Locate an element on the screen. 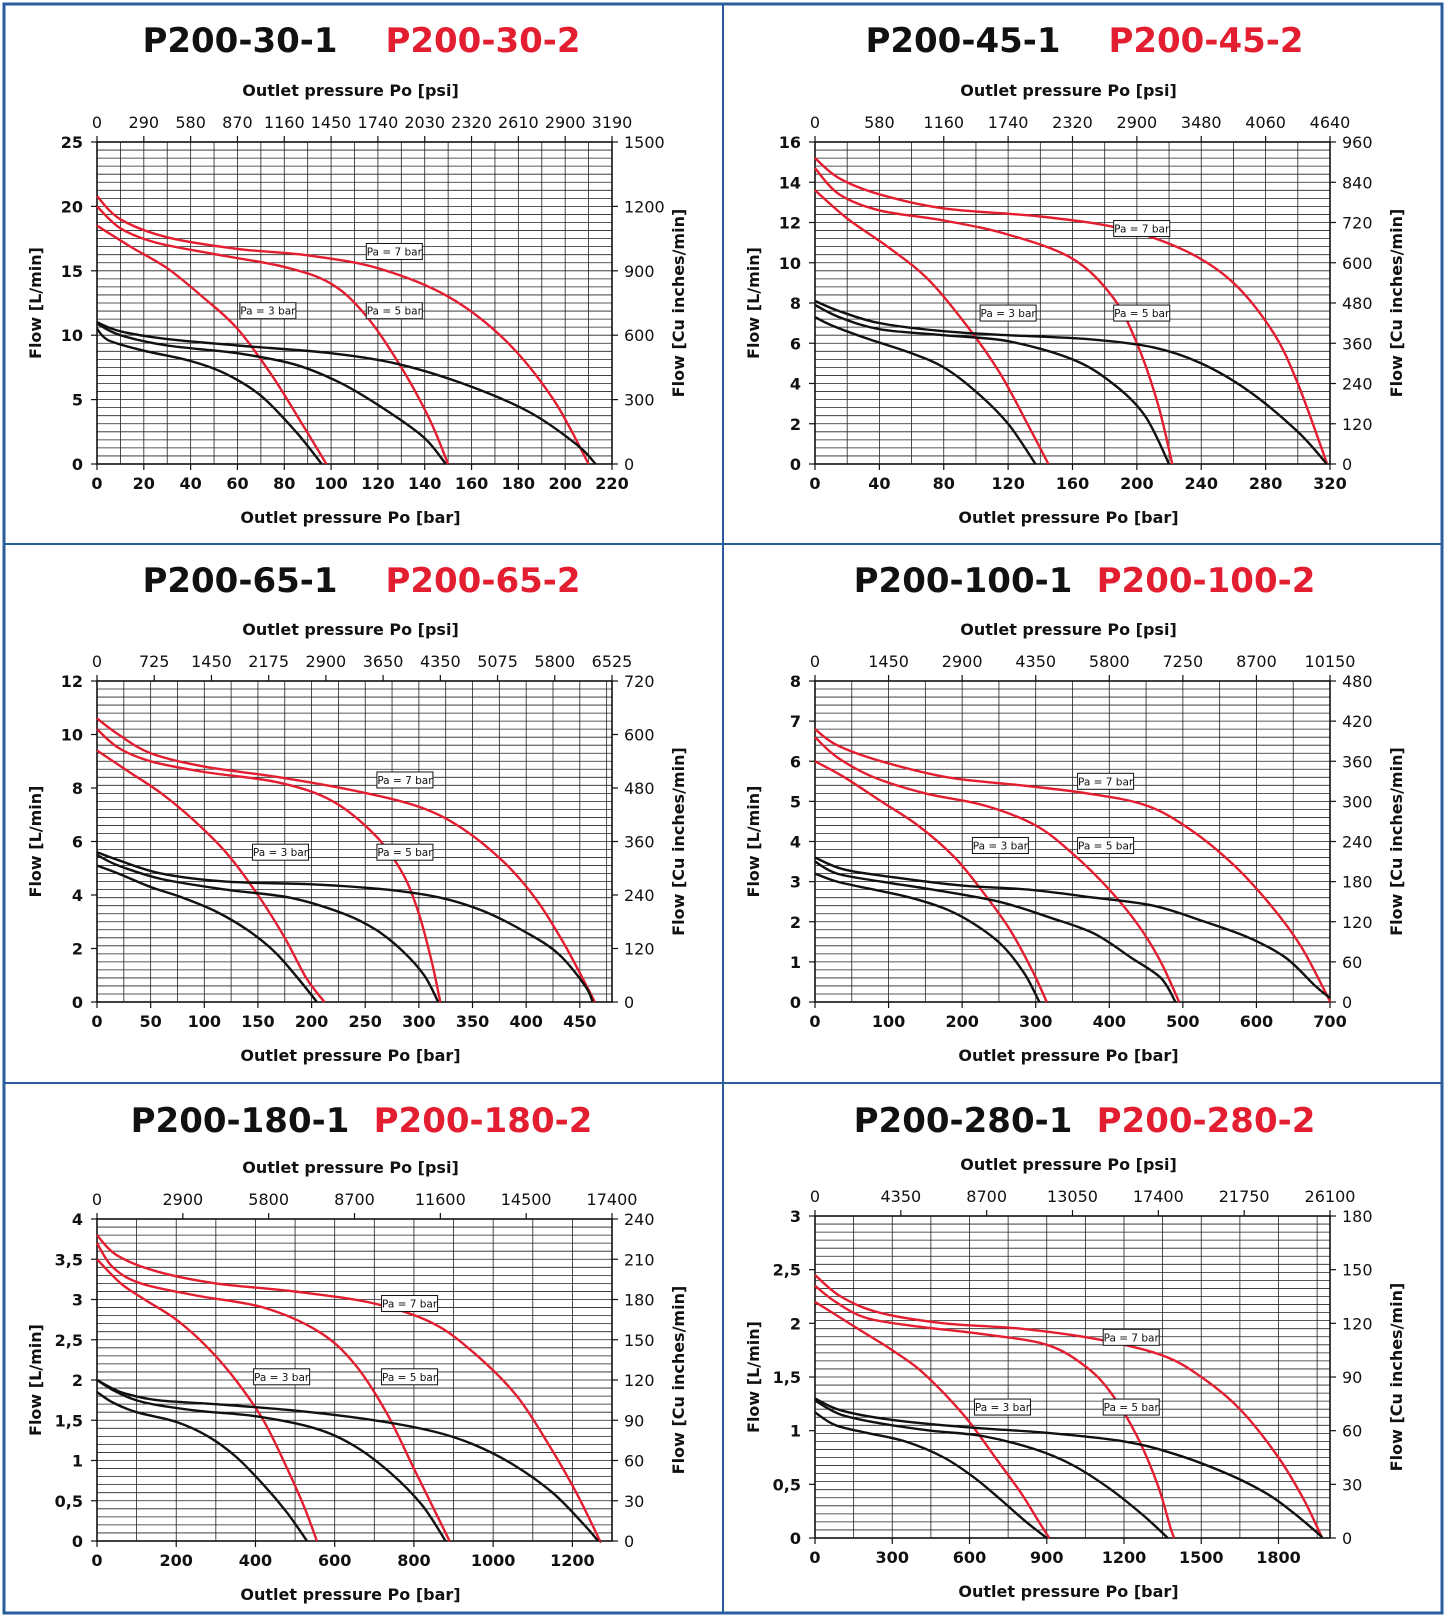 The height and width of the screenshot is (1622, 1446). black-curve-pa-3-bar is located at coordinates (925, 390).